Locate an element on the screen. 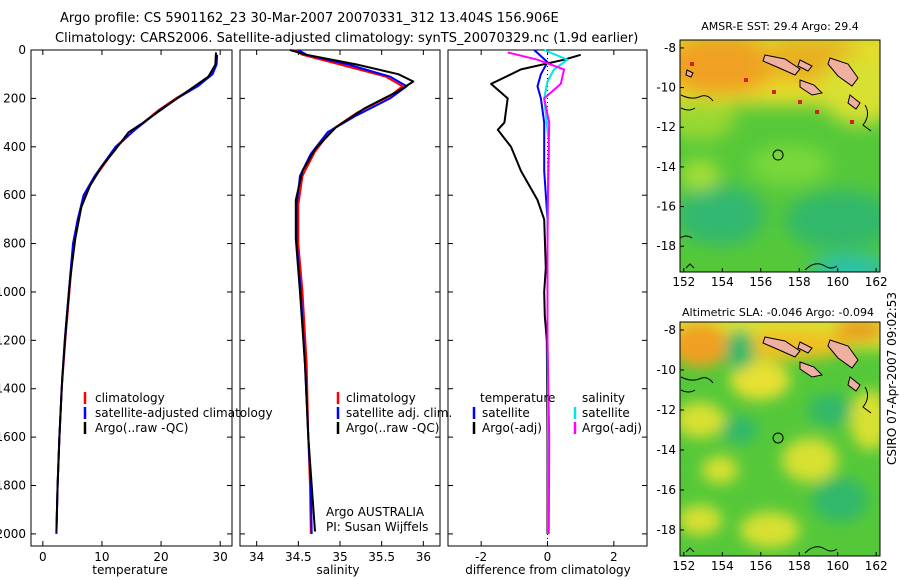  legend-label: satellite-adjusted climatology is located at coordinates (184, 413).